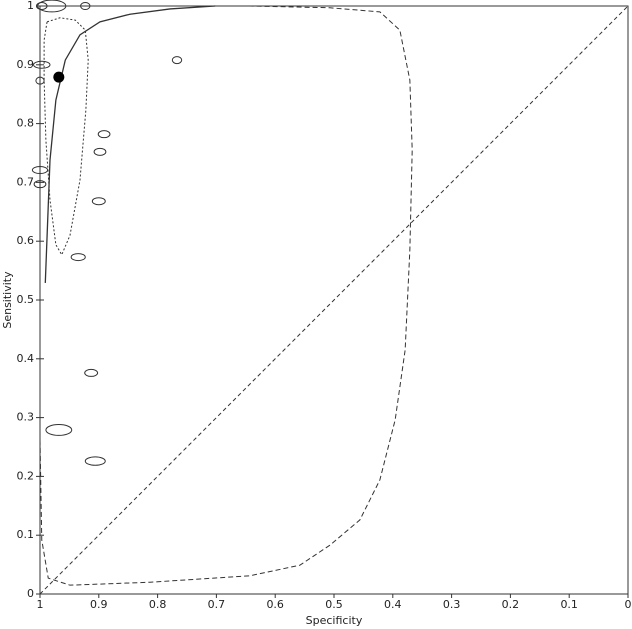  I want to click on x-tick-label: 1, so click(40, 604).